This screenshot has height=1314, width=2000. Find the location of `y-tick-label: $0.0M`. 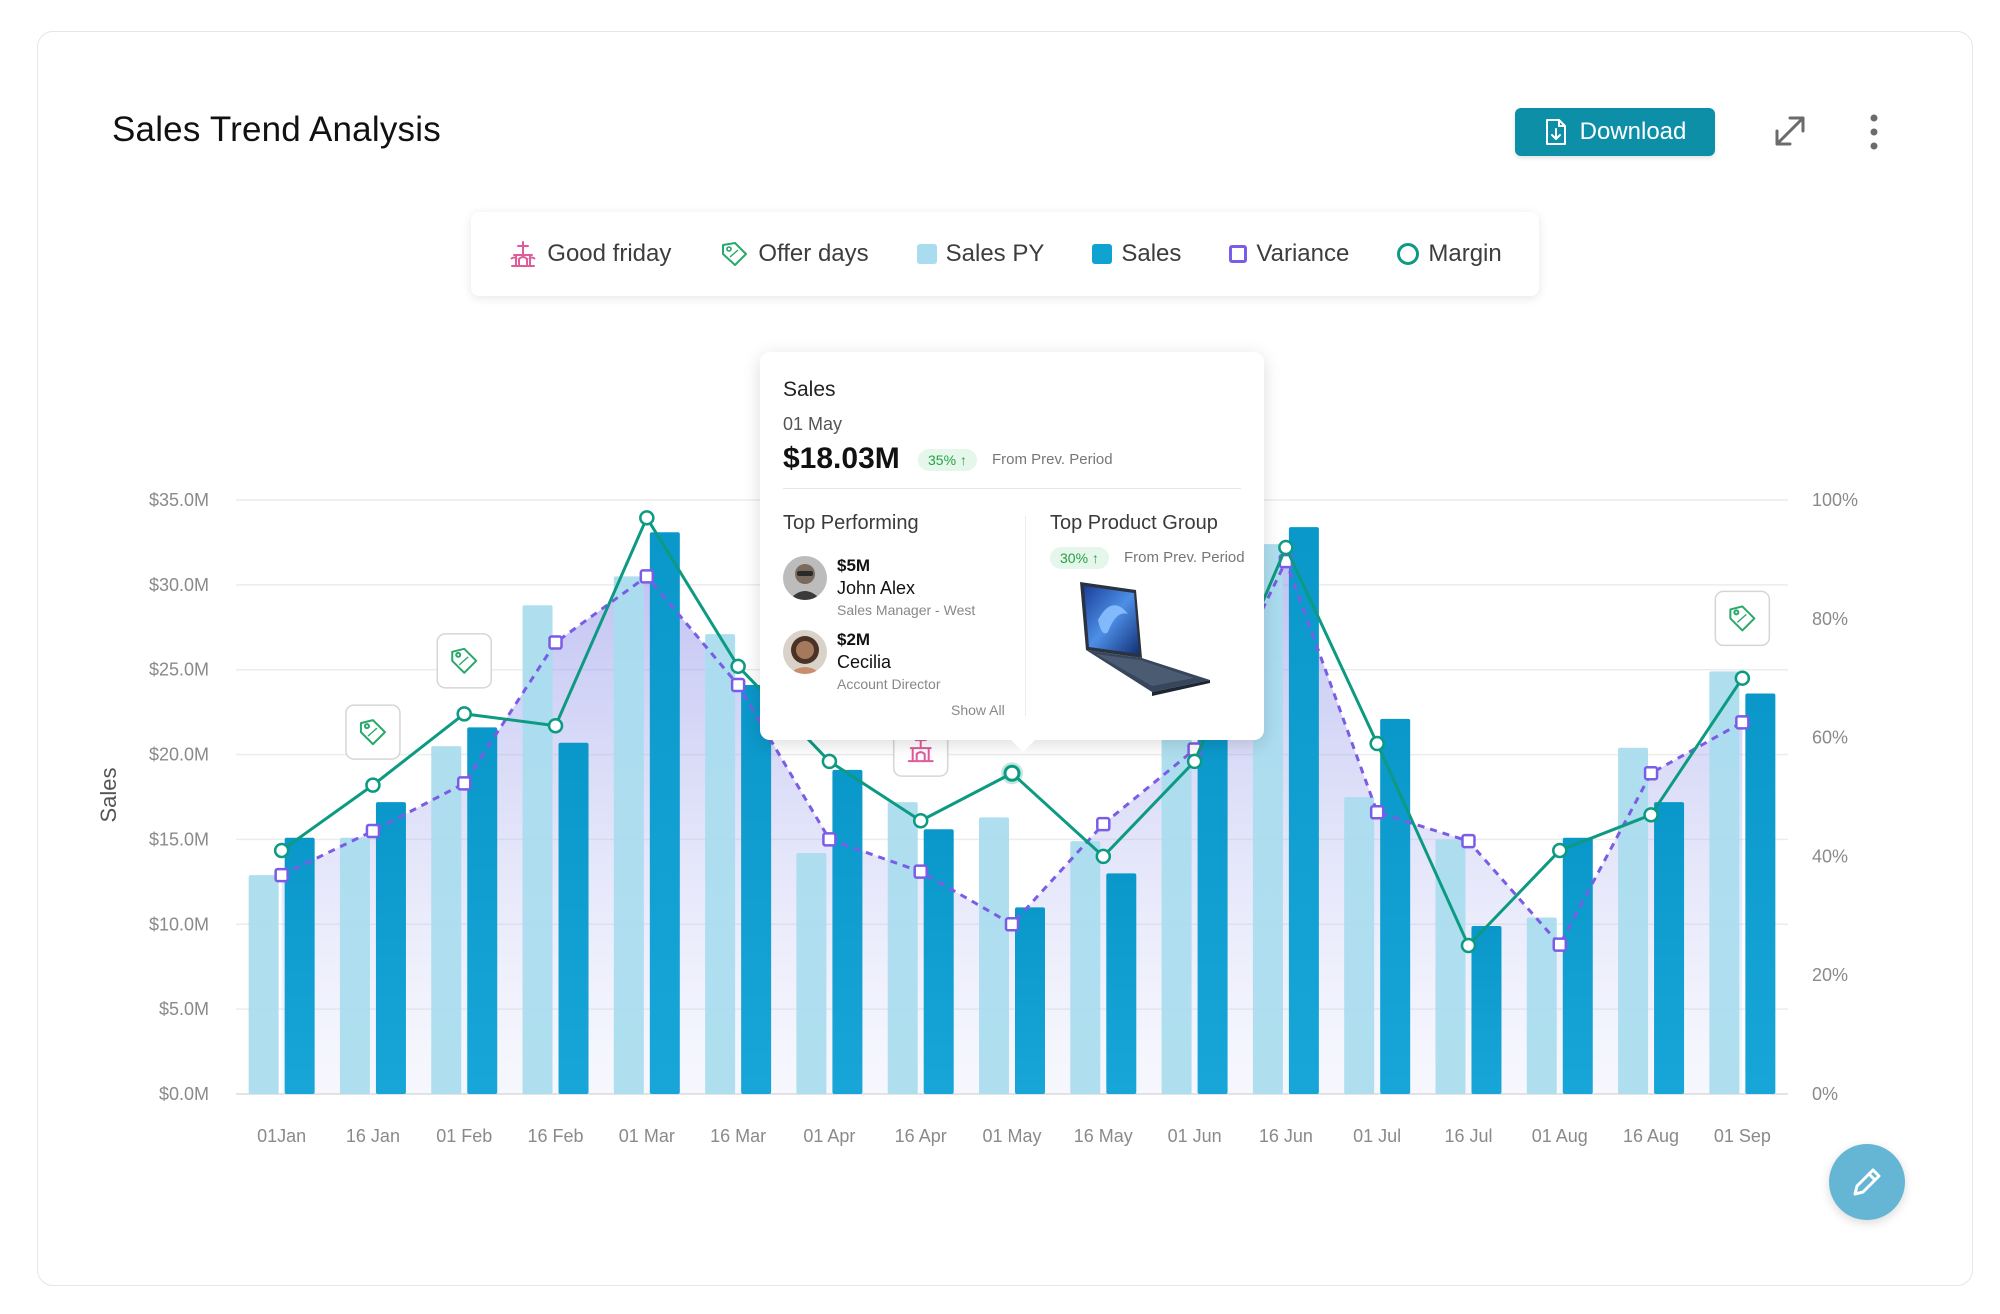

y-tick-label: $0.0M is located at coordinates (184, 1094).